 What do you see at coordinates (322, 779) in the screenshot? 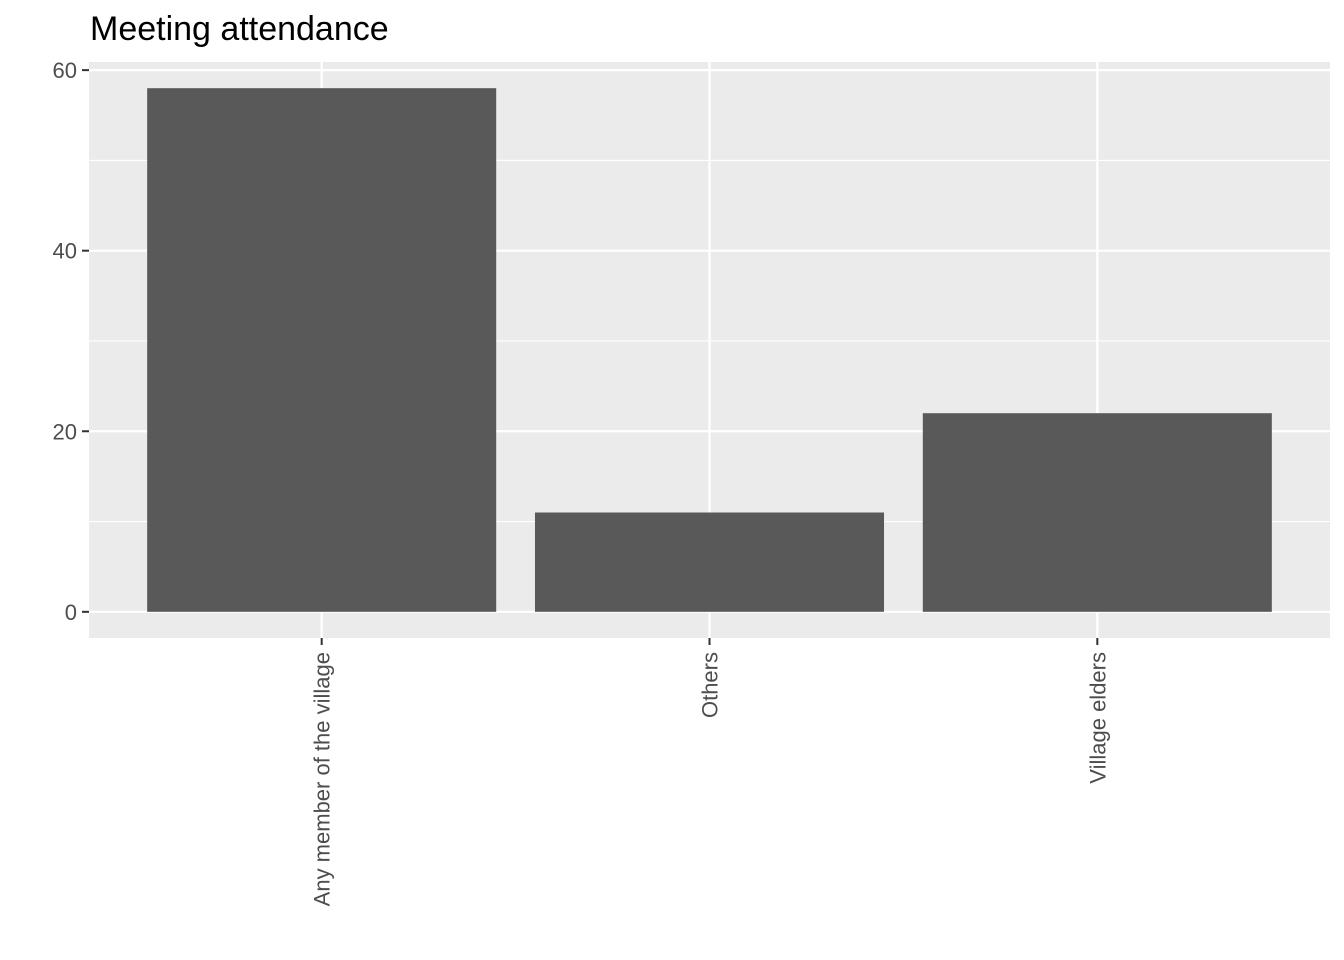
I see `x-tick-label: Any member of the village` at bounding box center [322, 779].